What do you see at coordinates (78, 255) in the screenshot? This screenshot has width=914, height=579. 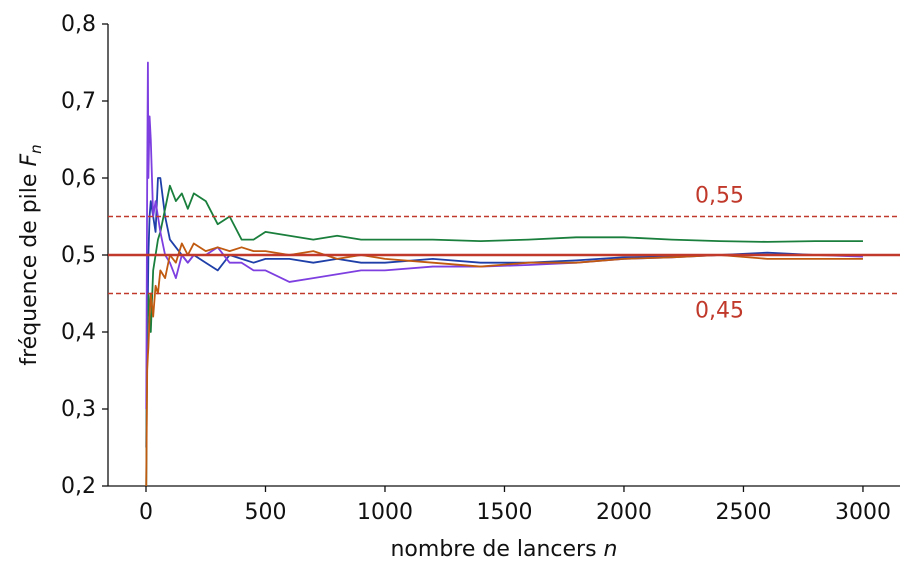 I see `y-tick-label: 0,5` at bounding box center [78, 255].